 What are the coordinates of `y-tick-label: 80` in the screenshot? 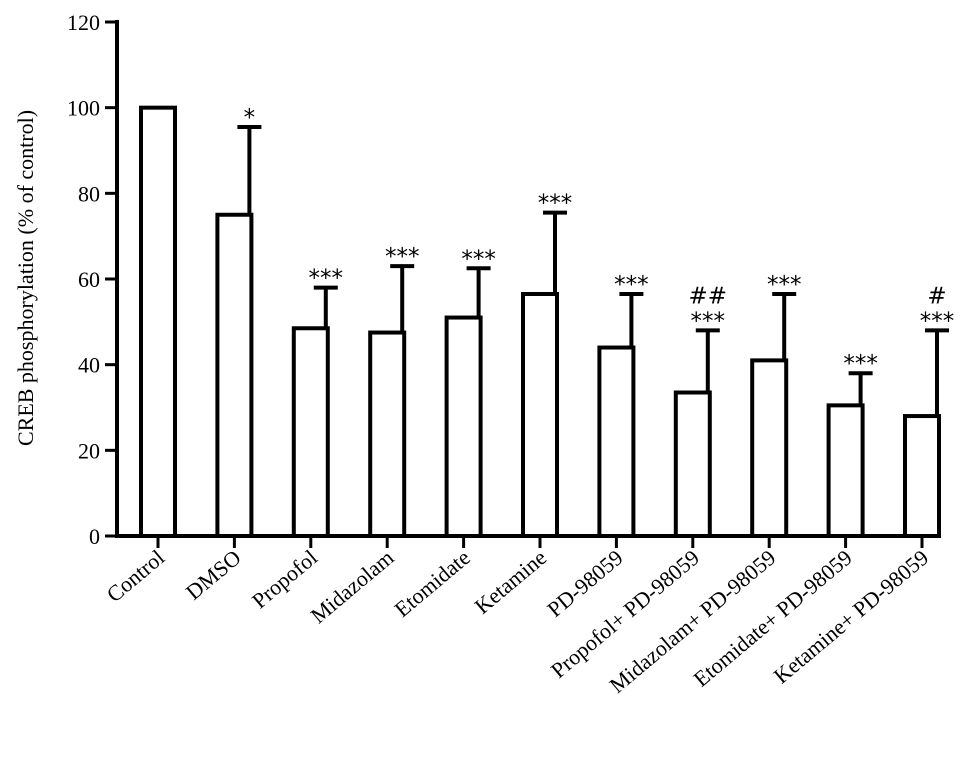 It's located at (89, 193).